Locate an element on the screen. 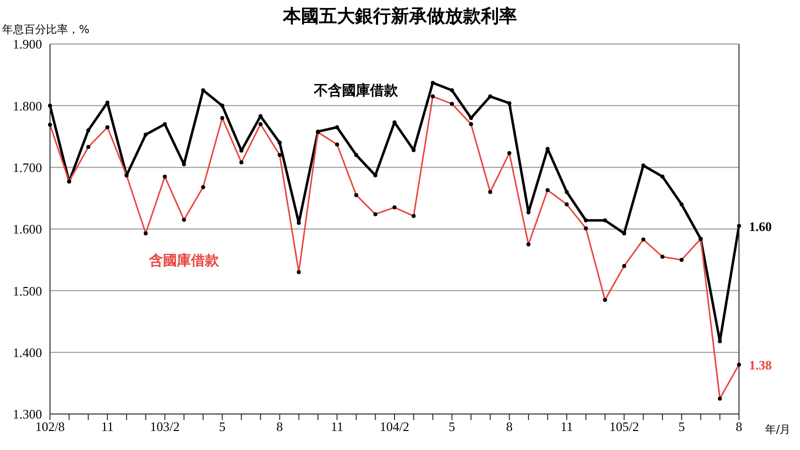  x-axis-title: 年/月 is located at coordinates (778, 429).